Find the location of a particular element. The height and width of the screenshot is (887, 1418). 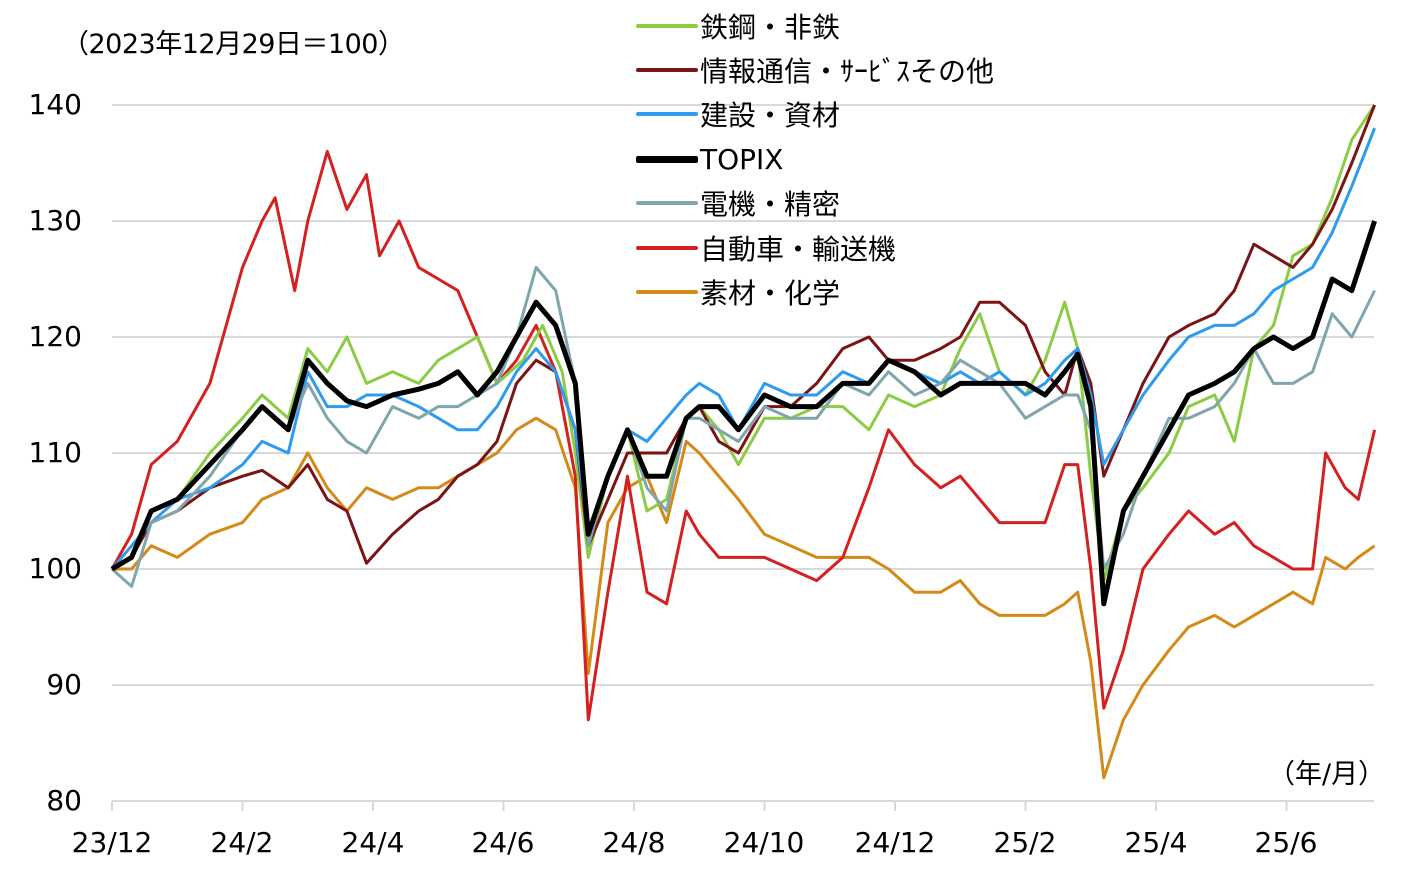

base-date-note: （2023年12月29日＝100） is located at coordinates (233, 44).